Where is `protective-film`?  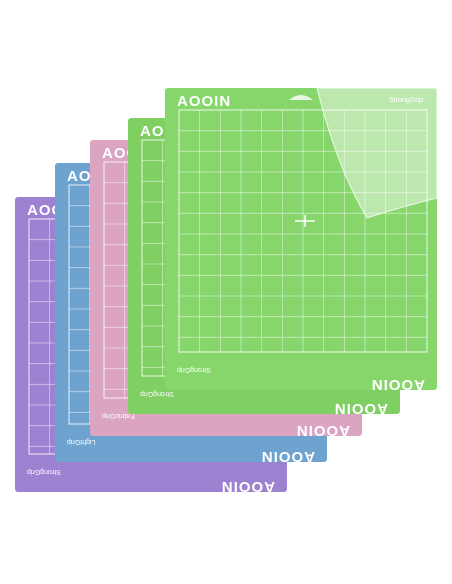
protective-film is located at coordinates (377, 153).